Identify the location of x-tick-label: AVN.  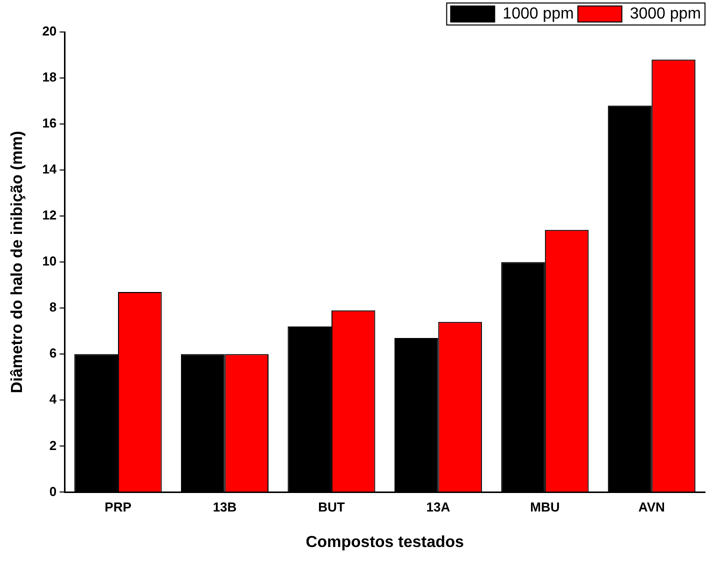
(651, 507).